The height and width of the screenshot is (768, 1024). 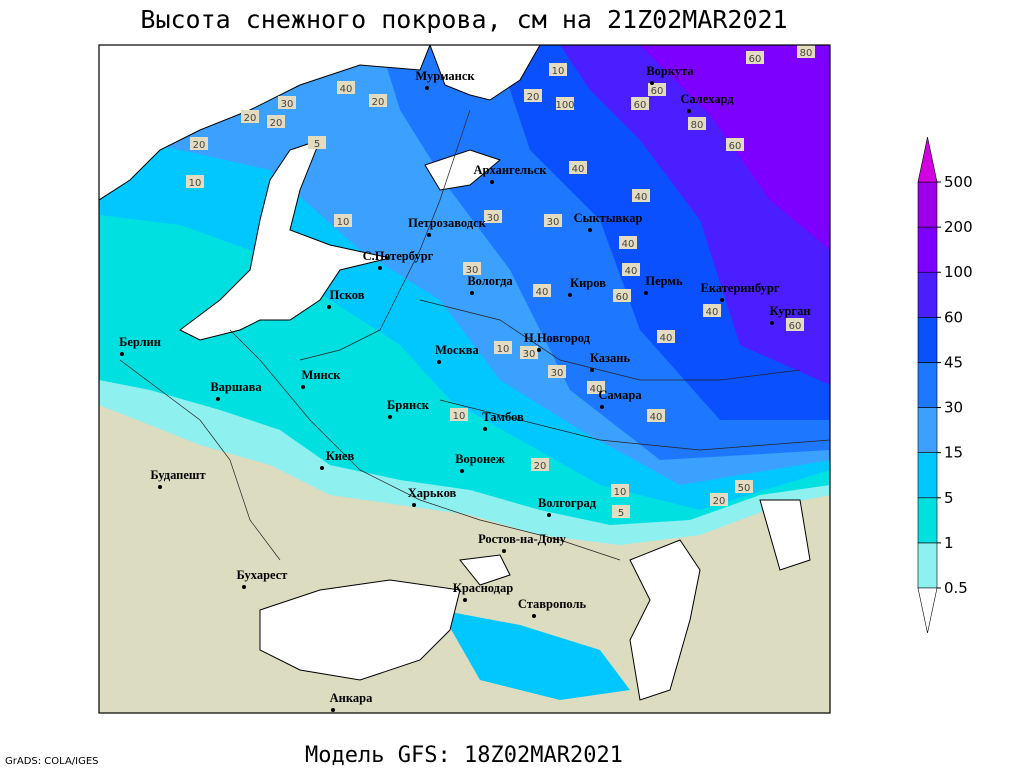 I want to click on city-label: Петрозаводск, so click(x=447, y=223).